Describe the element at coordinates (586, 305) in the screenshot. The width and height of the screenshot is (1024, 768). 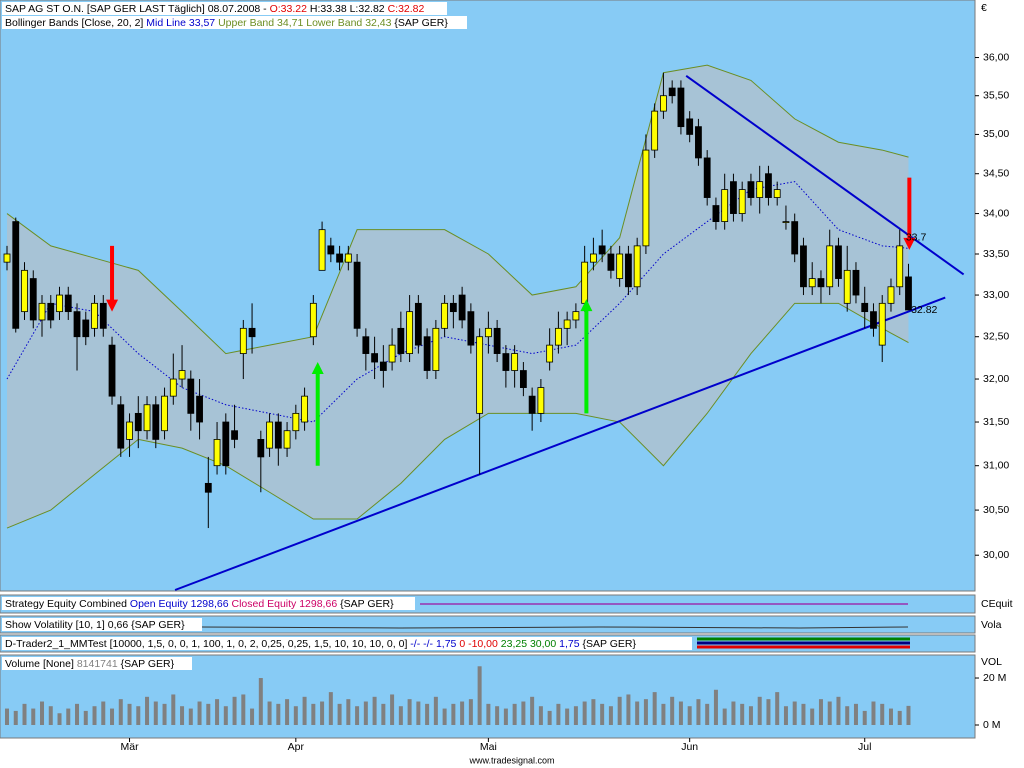
I see `arrow-head` at that location.